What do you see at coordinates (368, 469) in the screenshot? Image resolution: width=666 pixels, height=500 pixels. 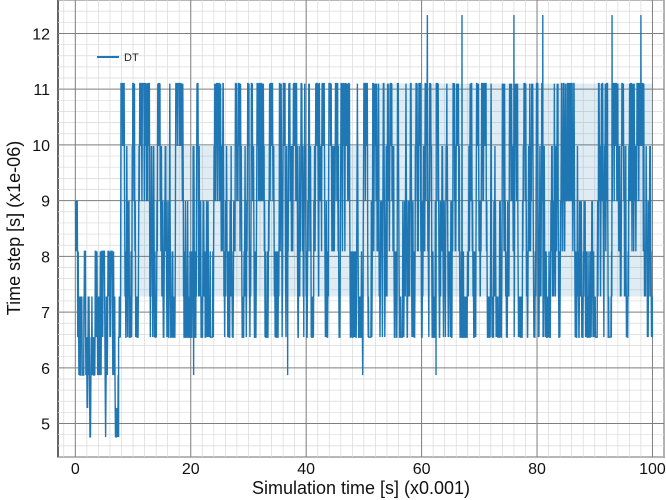 I see `x-axis-ticks: 0 20 40 60 80 100` at bounding box center [368, 469].